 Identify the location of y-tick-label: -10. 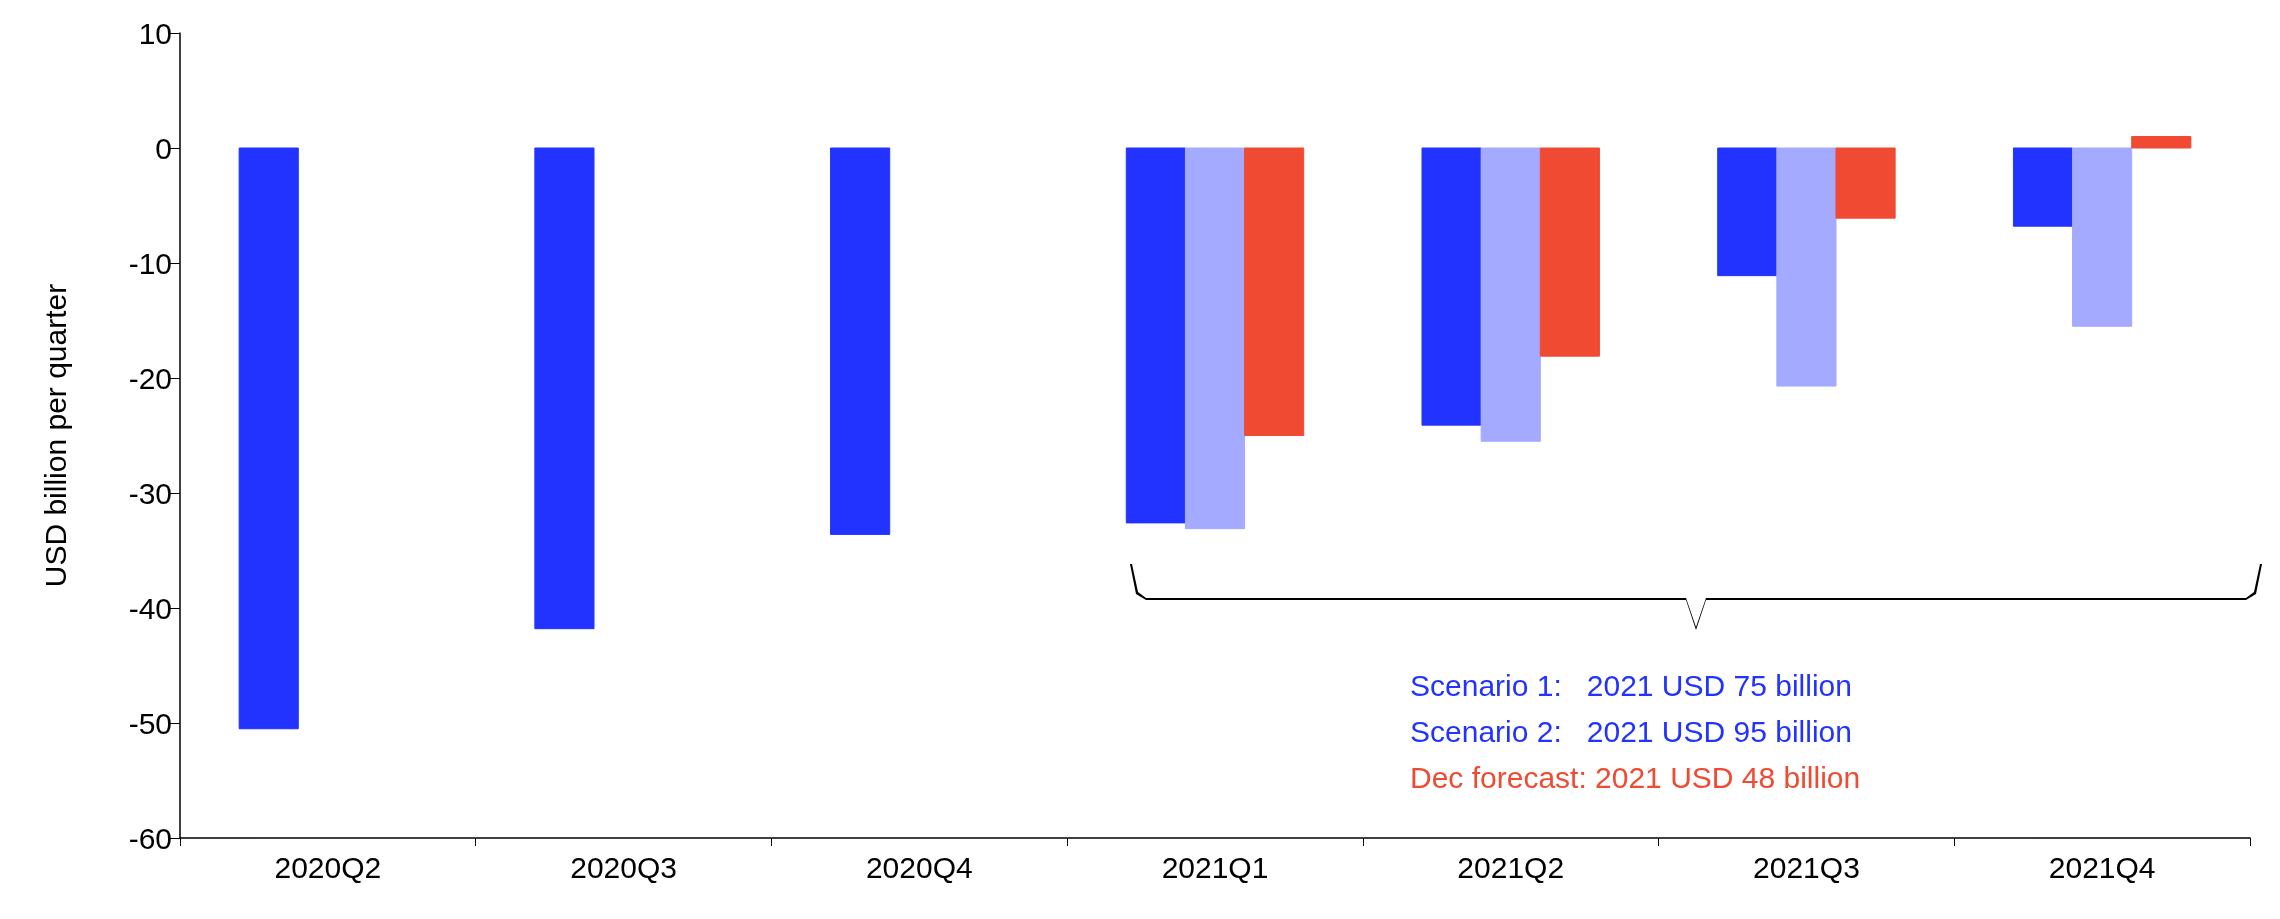
(150, 263).